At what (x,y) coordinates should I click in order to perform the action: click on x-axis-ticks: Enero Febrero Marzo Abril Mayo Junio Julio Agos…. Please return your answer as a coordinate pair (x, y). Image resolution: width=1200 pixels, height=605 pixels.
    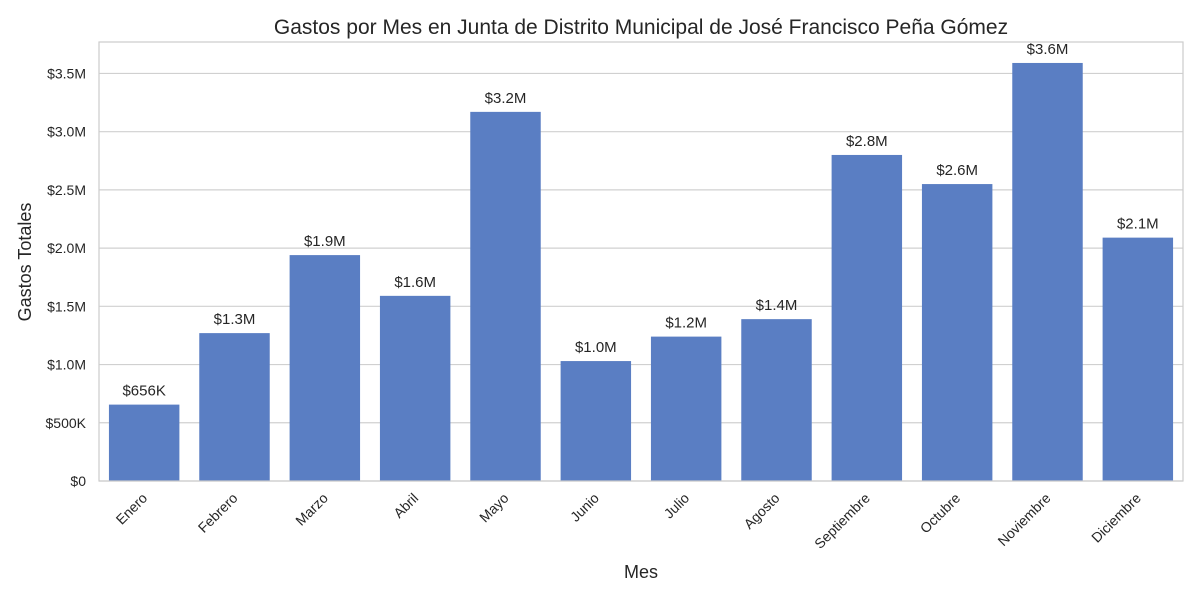
    Looking at the image, I should click on (629, 521).